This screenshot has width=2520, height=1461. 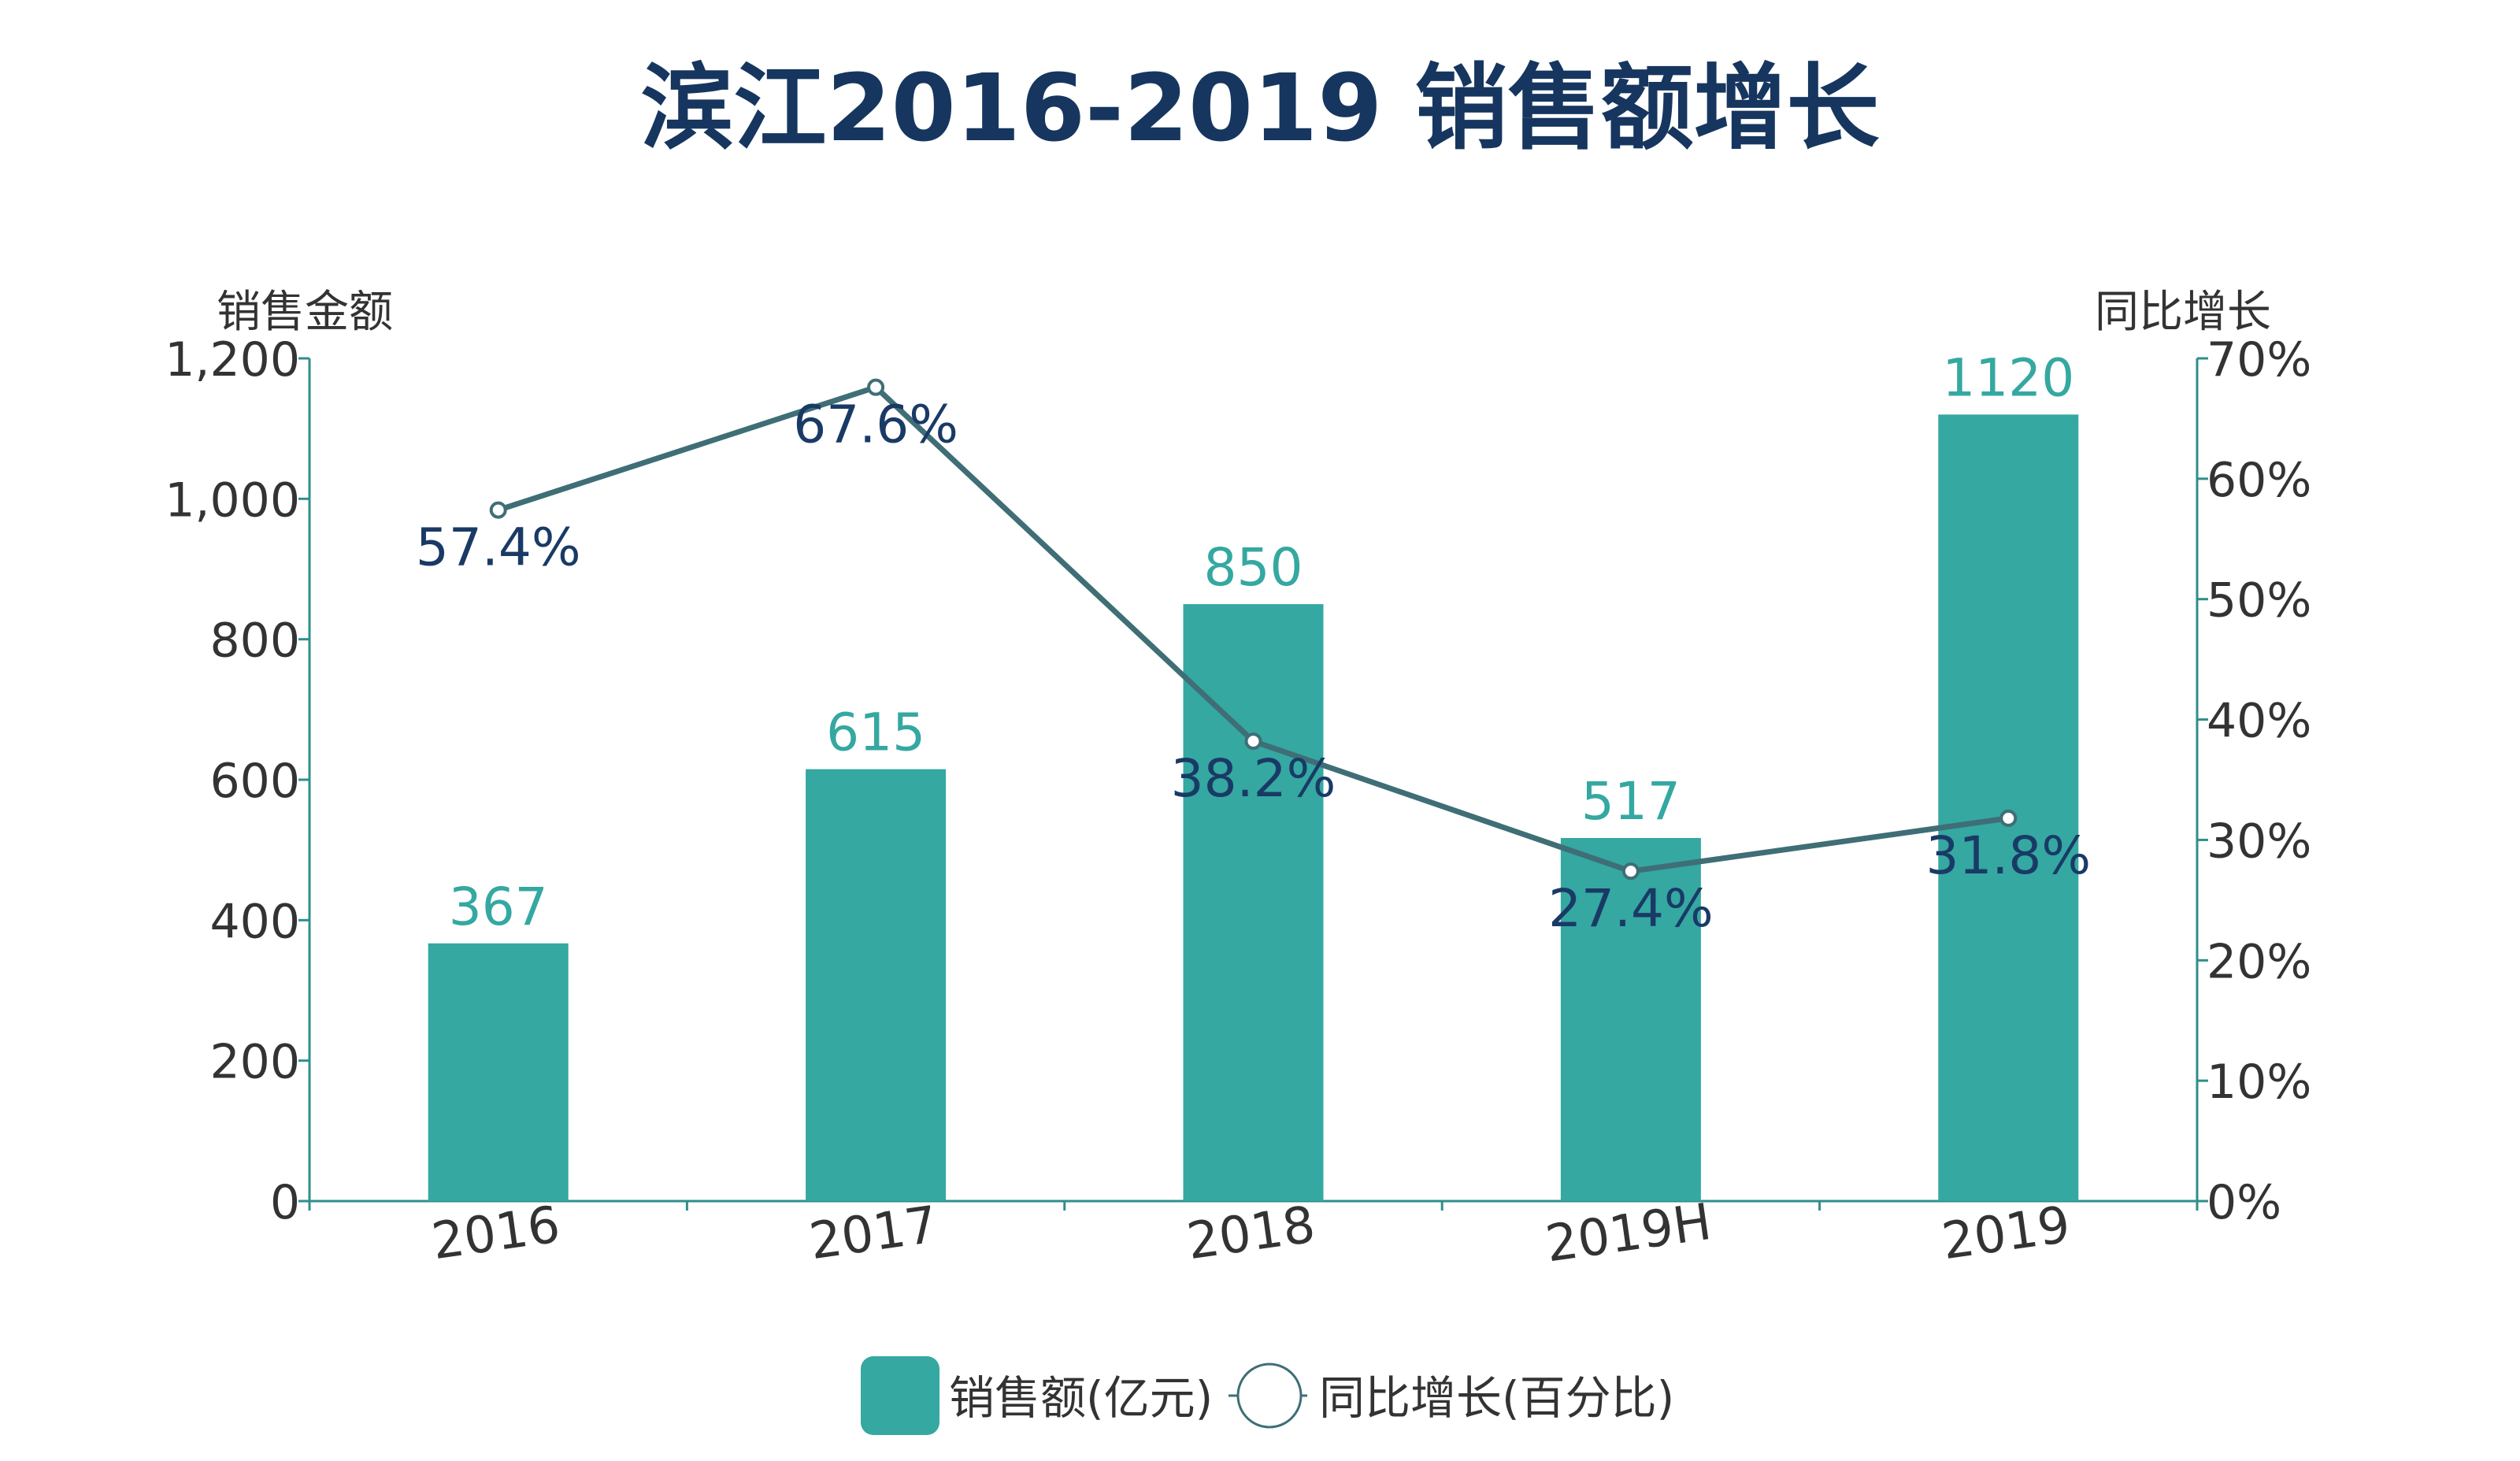 What do you see at coordinates (2244, 1202) in the screenshot?
I see `y-tick-label-right: 0%` at bounding box center [2244, 1202].